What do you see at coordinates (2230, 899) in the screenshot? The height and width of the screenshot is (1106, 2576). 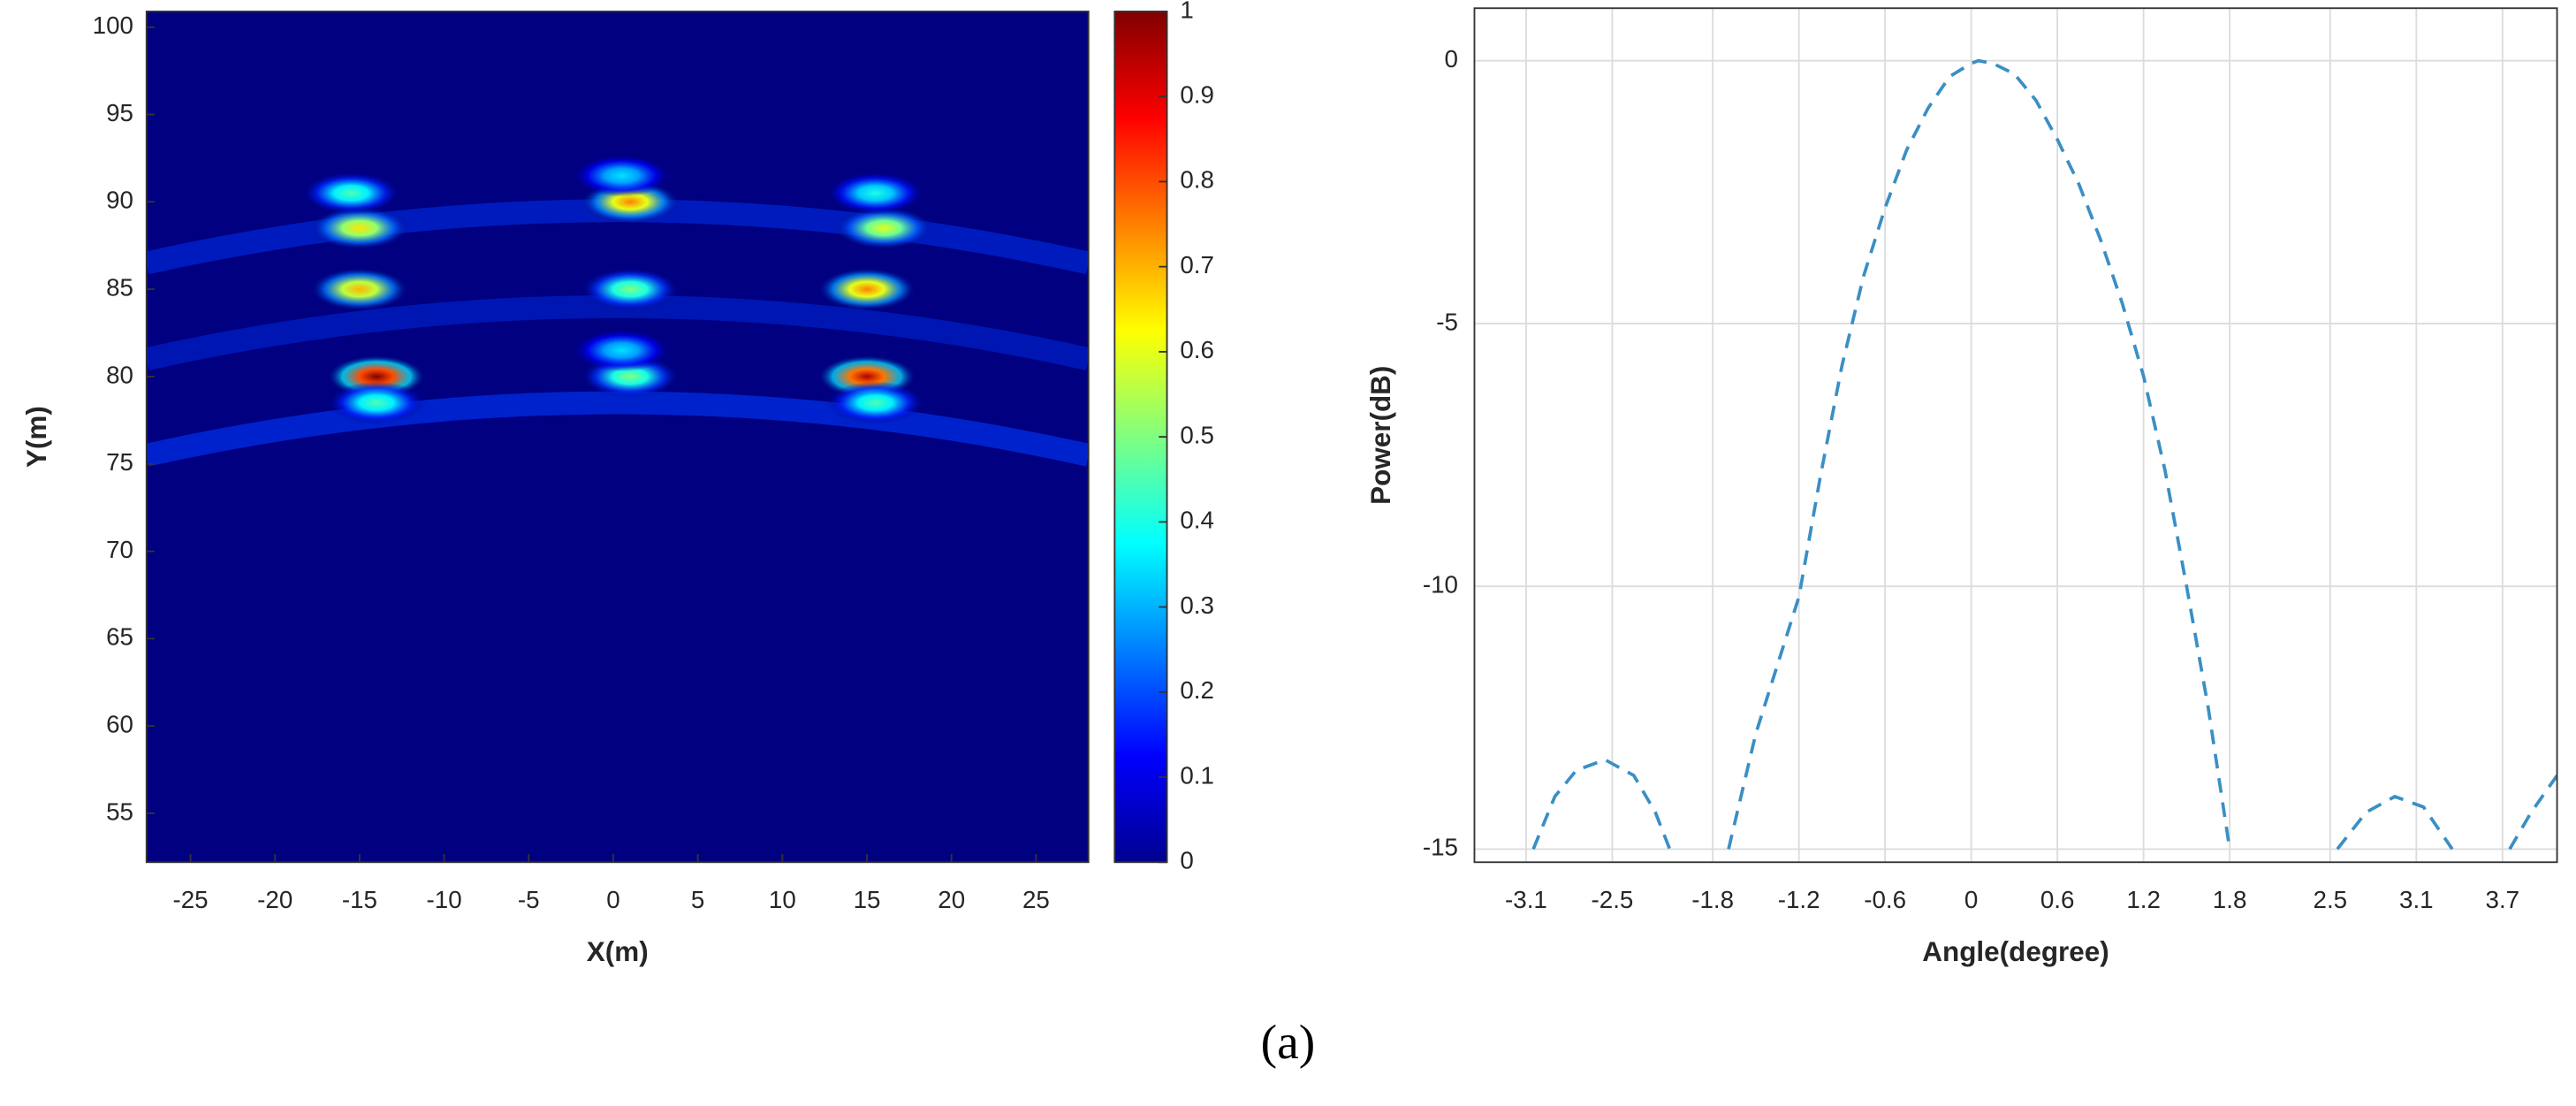 I see `x-tick-label: 1.8` at bounding box center [2230, 899].